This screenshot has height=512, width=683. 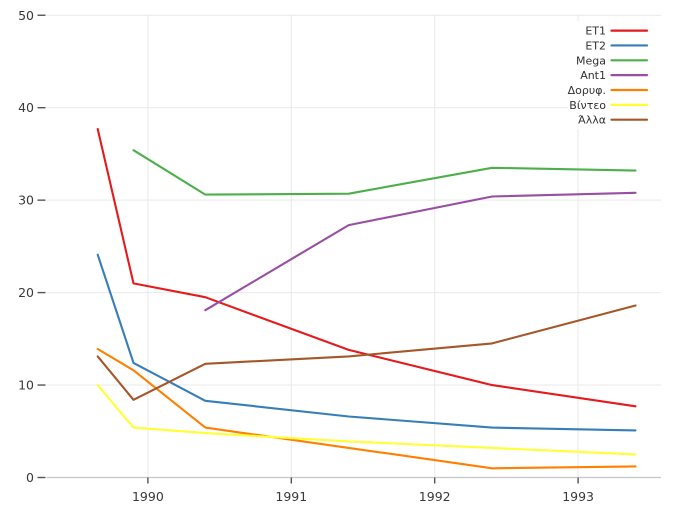 What do you see at coordinates (587, 90) in the screenshot?
I see `legend-label: Δορυφ.` at bounding box center [587, 90].